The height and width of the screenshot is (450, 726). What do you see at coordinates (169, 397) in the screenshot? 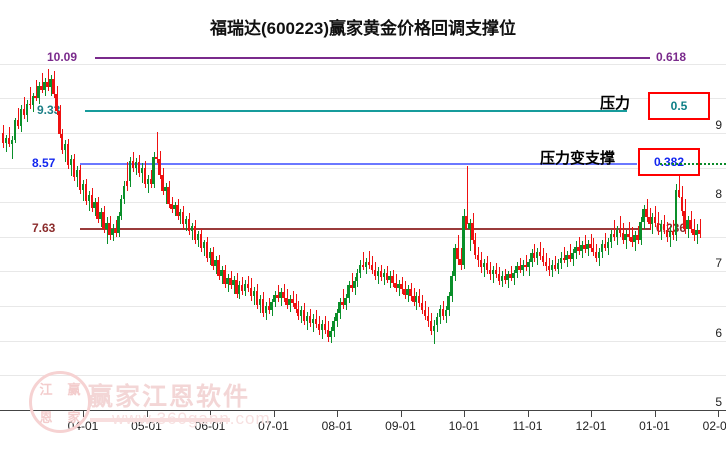
I see `watermark-brand: 赢家江恩软件` at bounding box center [169, 397].